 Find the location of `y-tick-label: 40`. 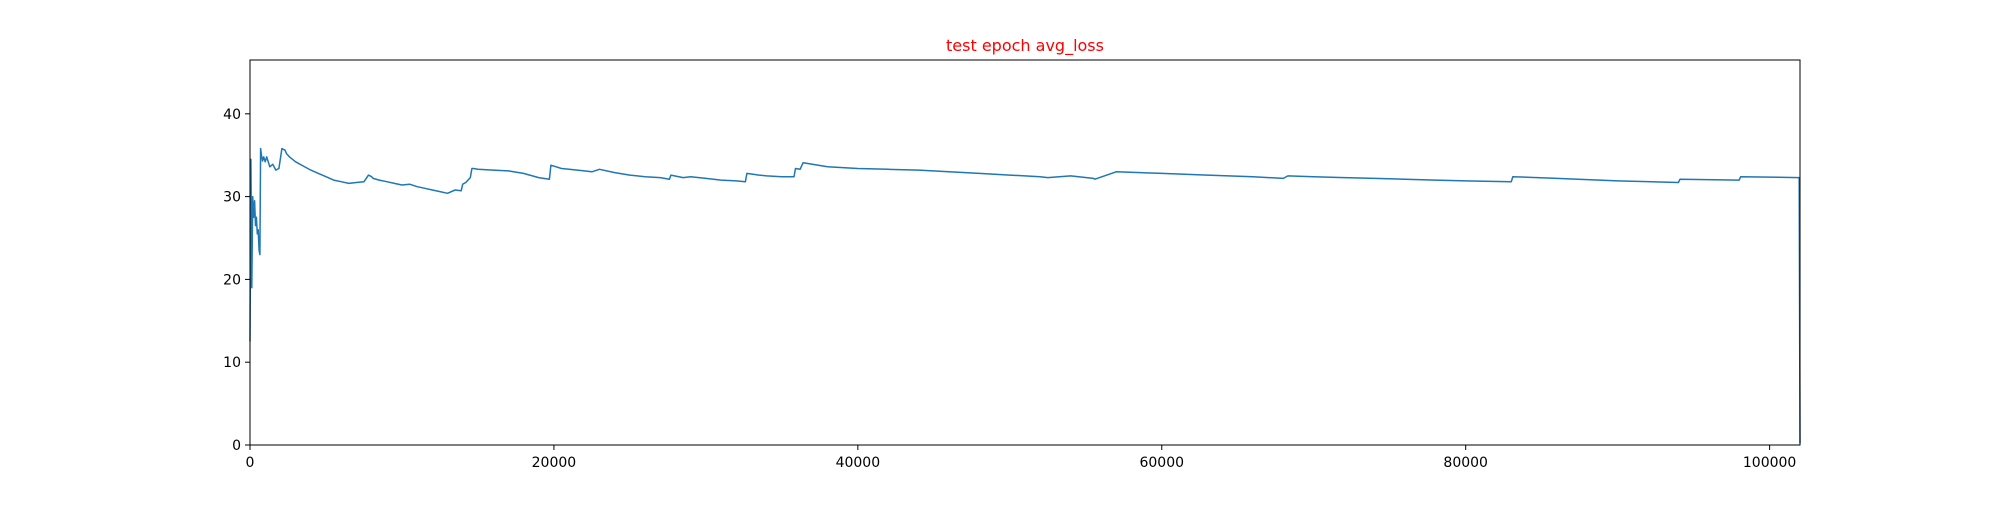

y-tick-label: 40 is located at coordinates (232, 115).